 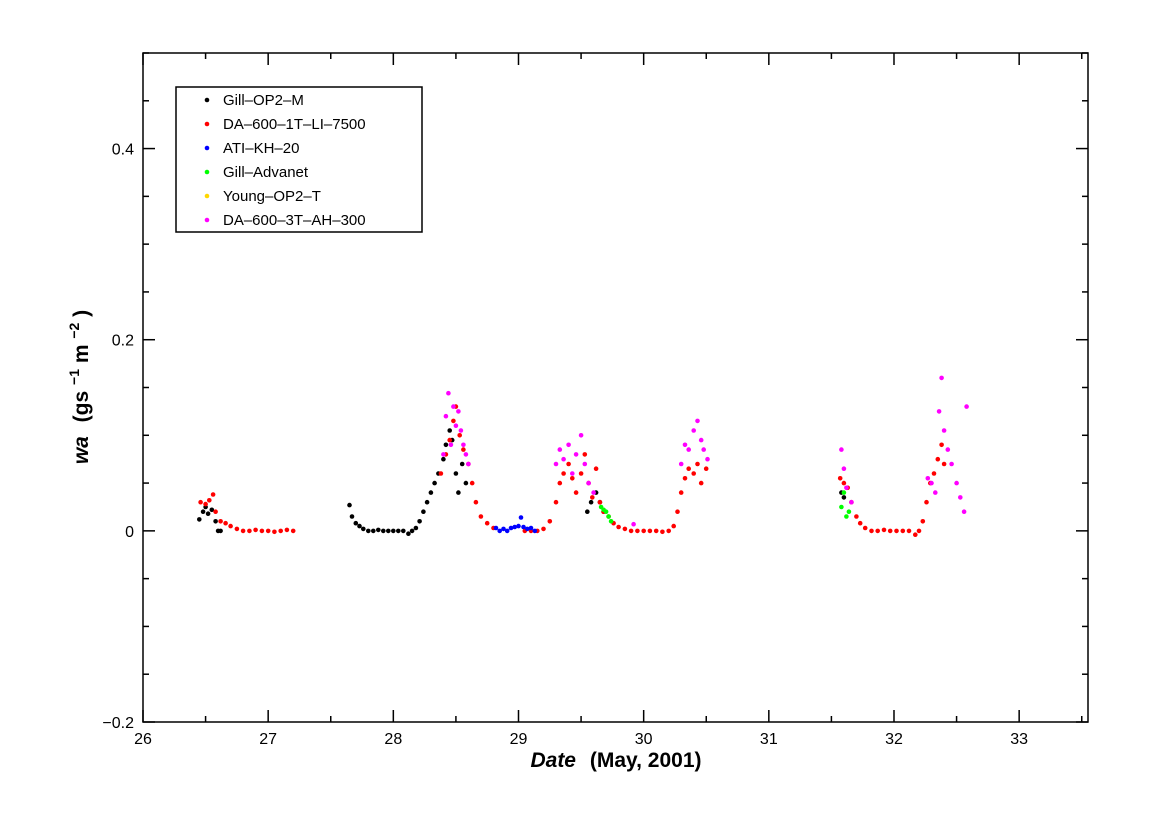 I want to click on y-tick-label: 0, so click(x=129, y=532).